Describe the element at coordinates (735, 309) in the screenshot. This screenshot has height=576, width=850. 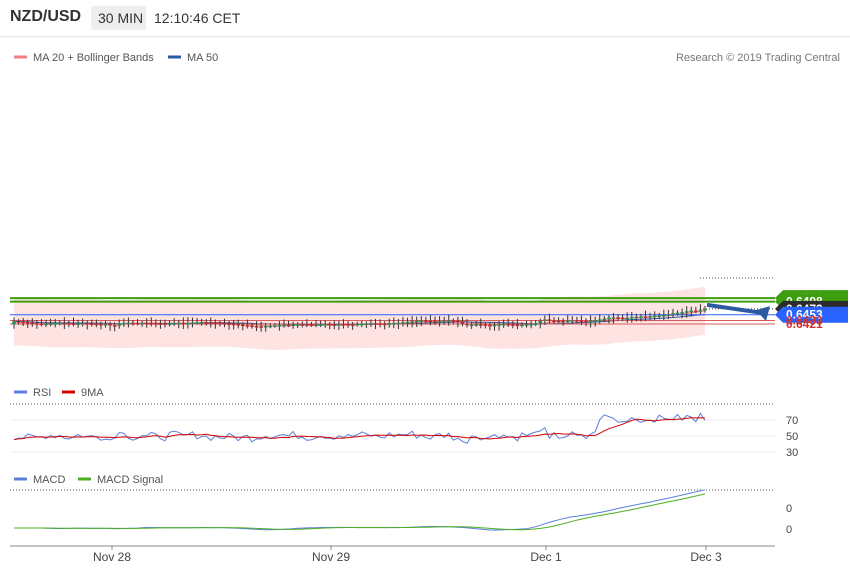
I see `forecast-arrow` at that location.